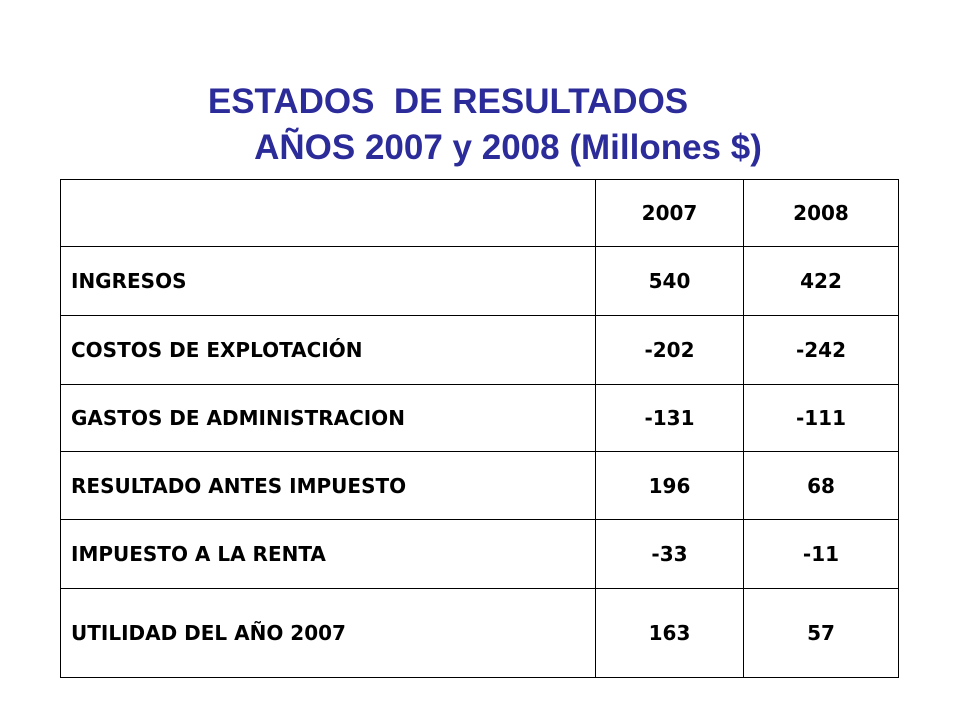 This screenshot has width=960, height=720. Describe the element at coordinates (821, 485) in the screenshot. I see `value-2008: 68` at that location.